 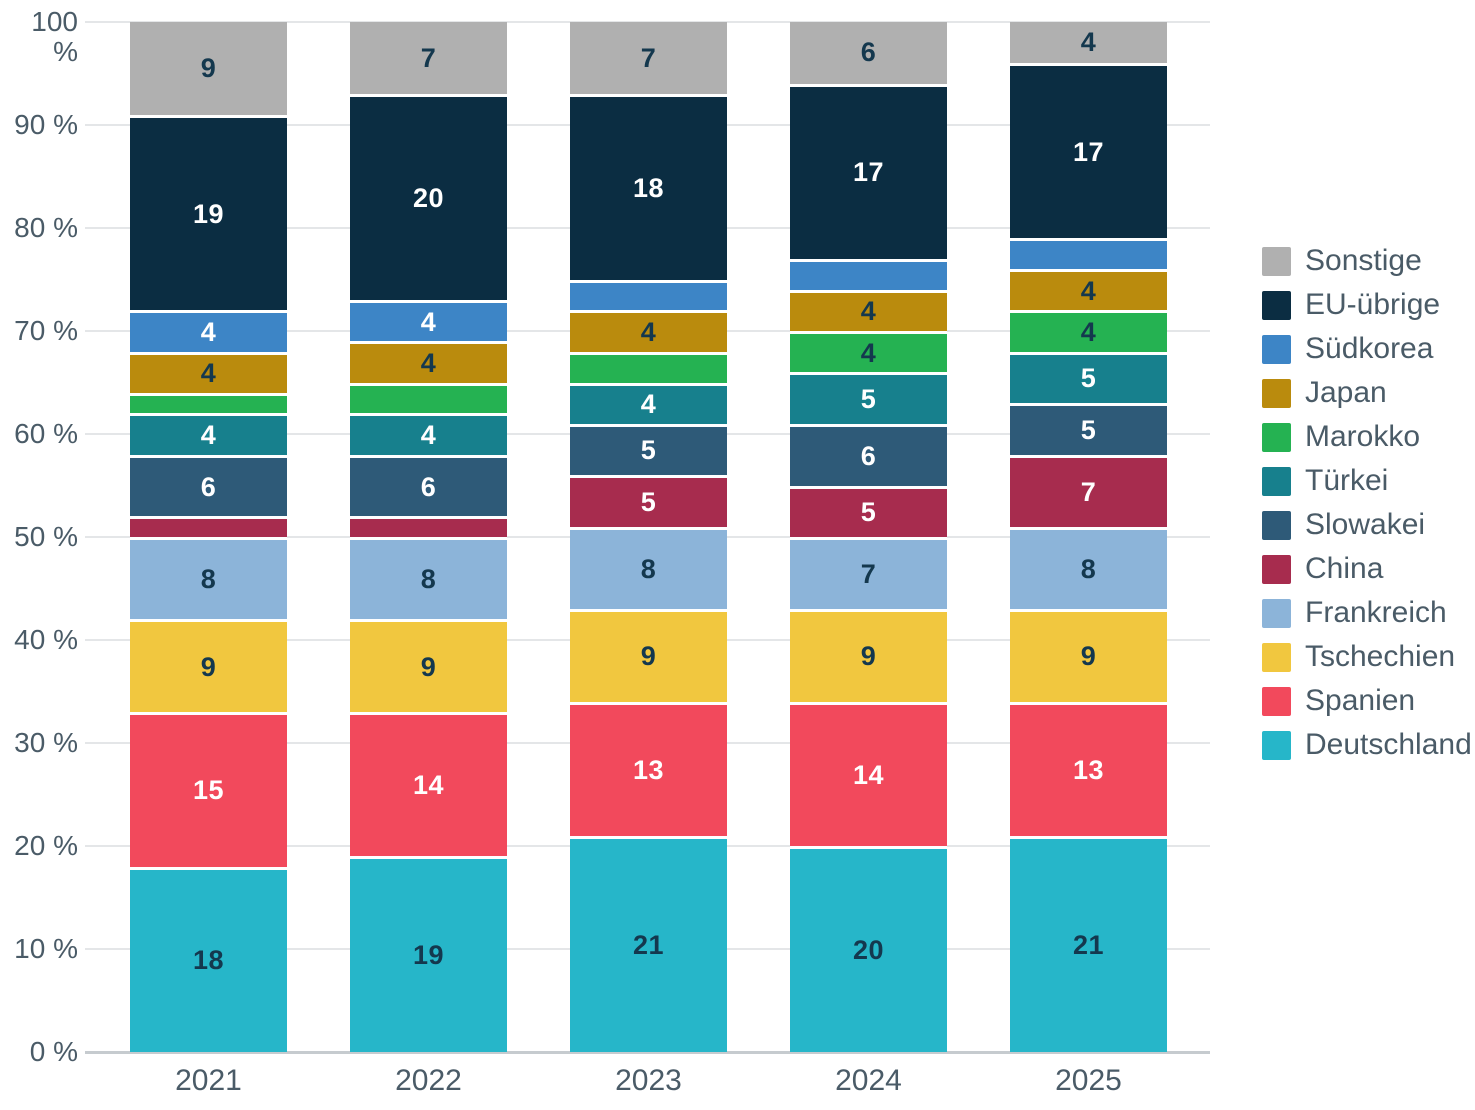 I want to click on legend-swatch-marokko, so click(x=1276, y=437).